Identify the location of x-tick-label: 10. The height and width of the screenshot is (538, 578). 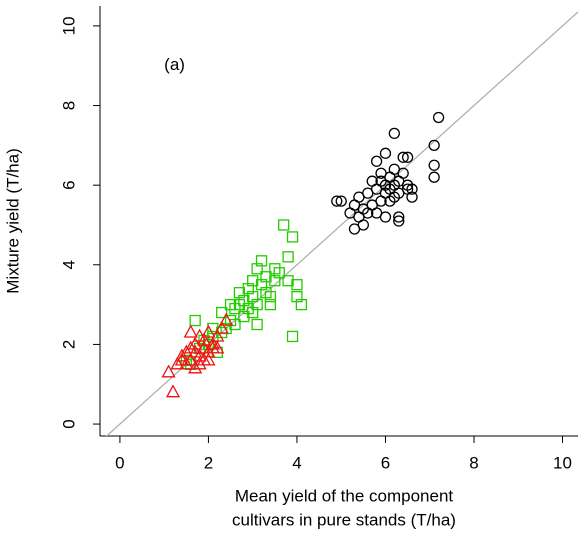
(562, 462).